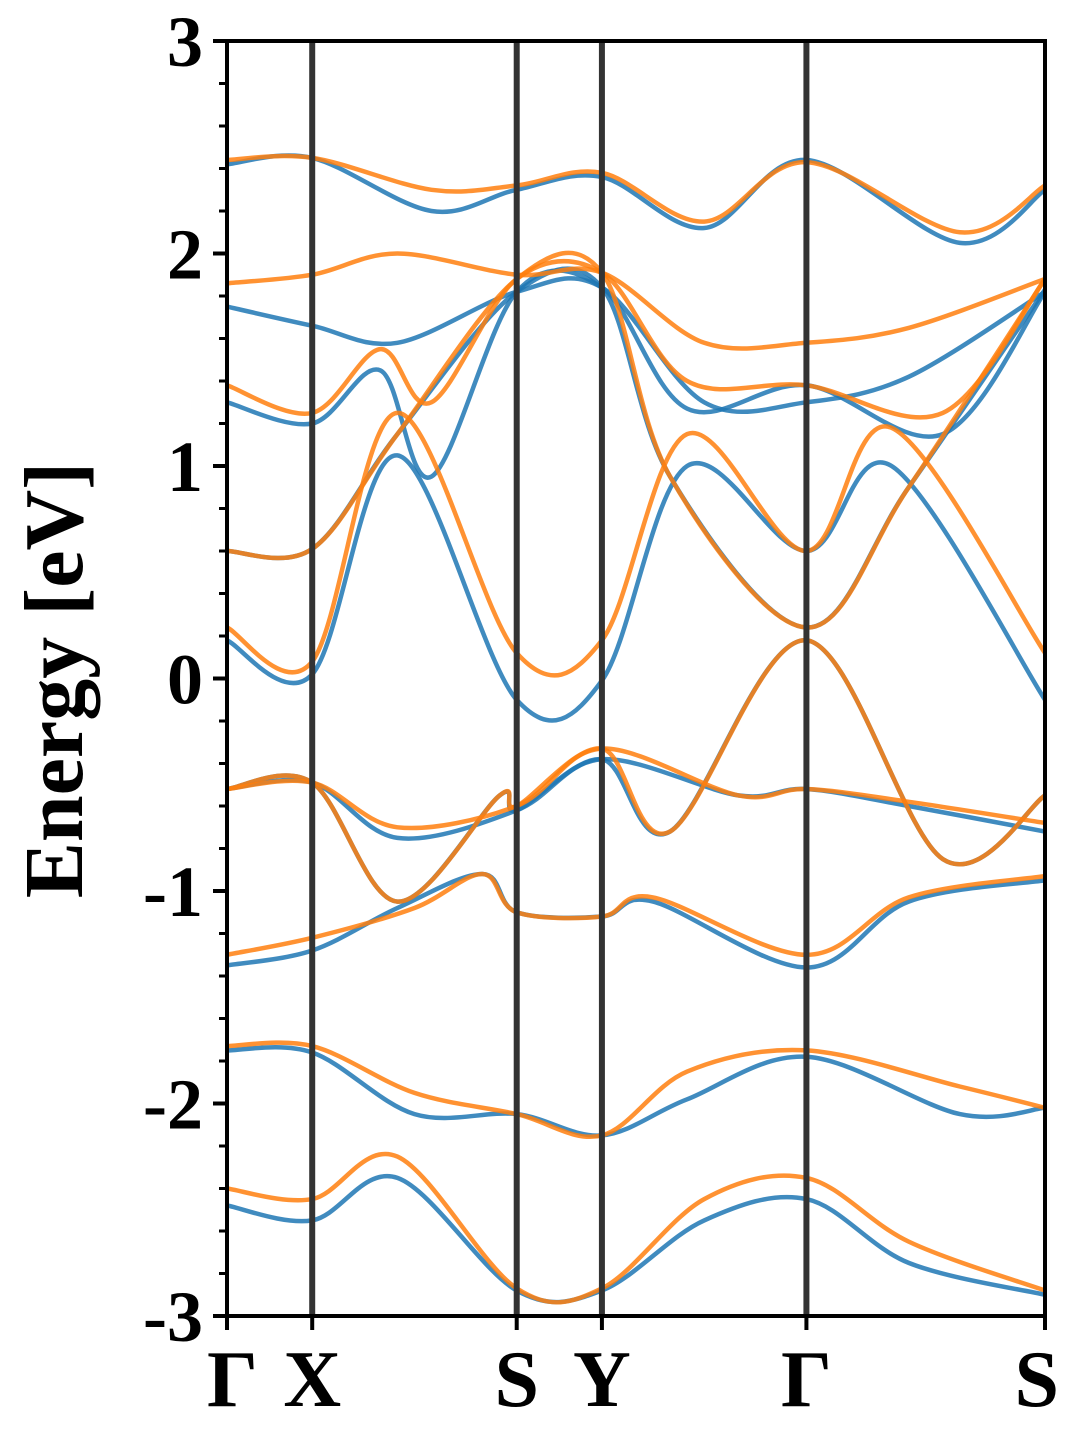  Describe the element at coordinates (173, 892) in the screenshot. I see `y-tick-label: -1` at that location.